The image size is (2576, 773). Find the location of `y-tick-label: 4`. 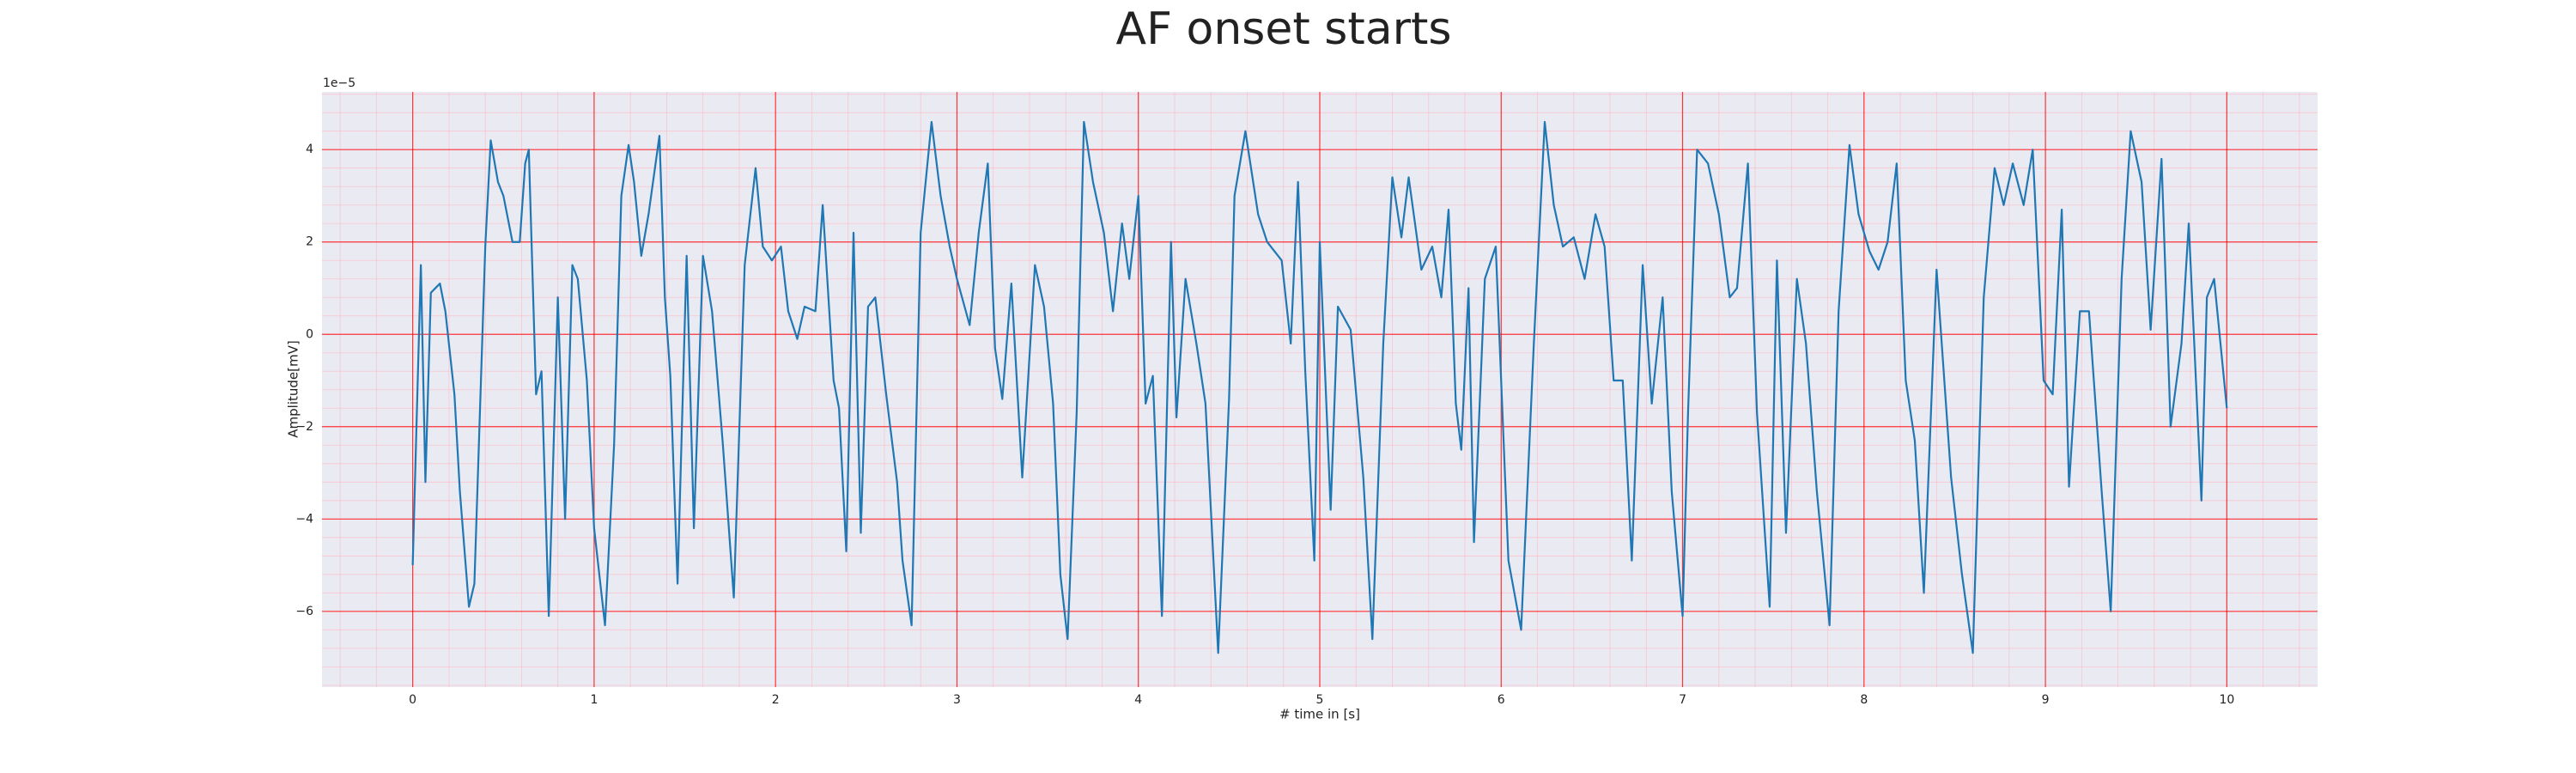

y-tick-label: 4 is located at coordinates (310, 149).